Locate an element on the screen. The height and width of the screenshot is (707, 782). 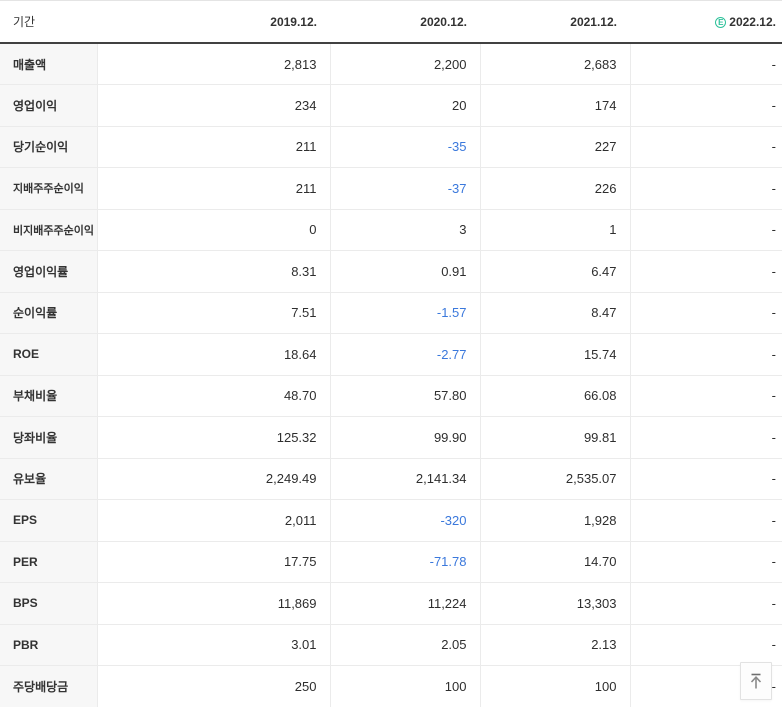
cell-value: -35 is located at coordinates (404, 147).